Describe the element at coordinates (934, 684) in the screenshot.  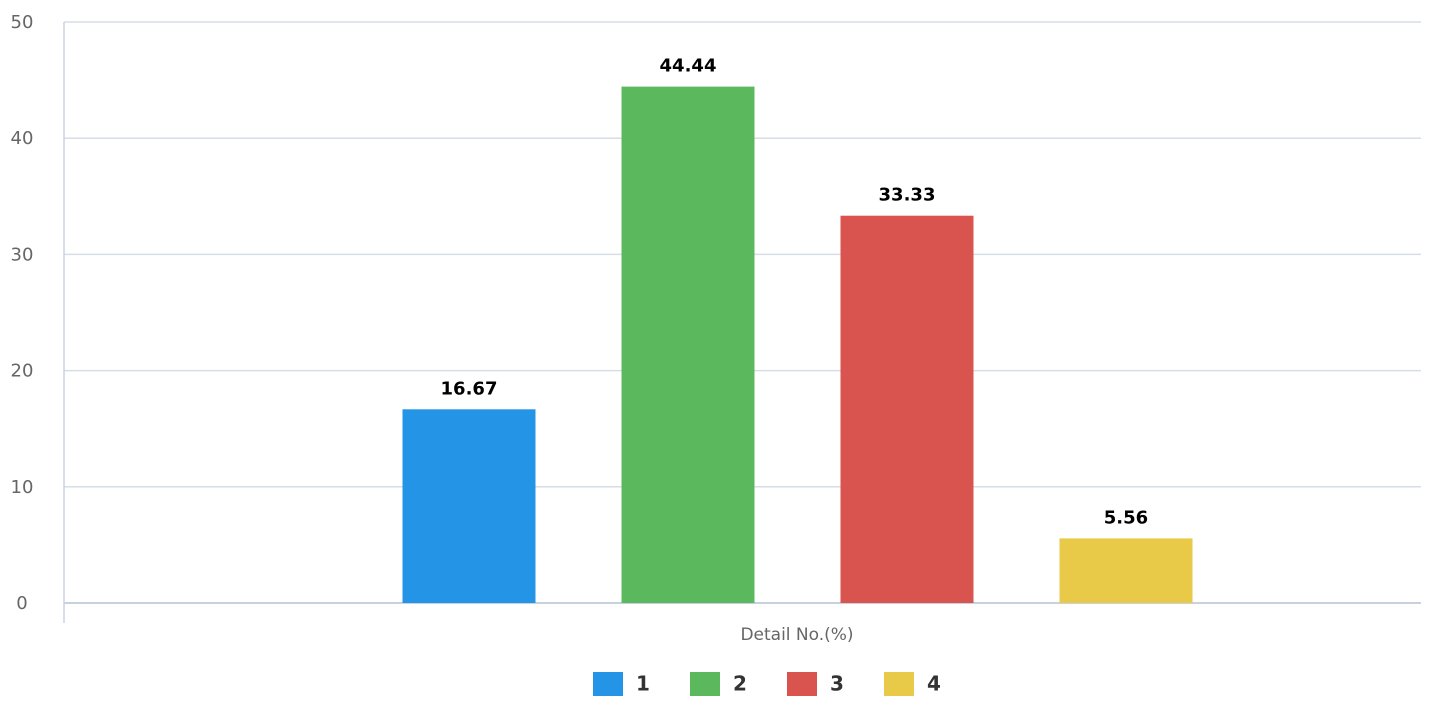
I see `legend-label: 4` at that location.